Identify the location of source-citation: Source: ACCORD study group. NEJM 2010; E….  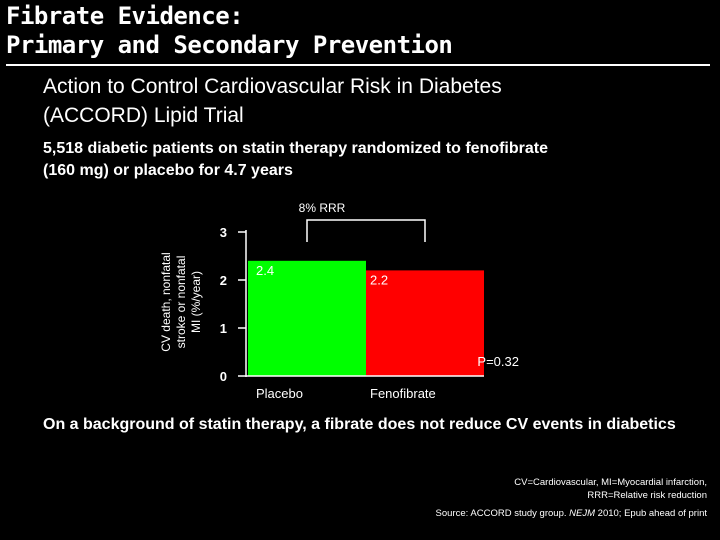
(571, 513).